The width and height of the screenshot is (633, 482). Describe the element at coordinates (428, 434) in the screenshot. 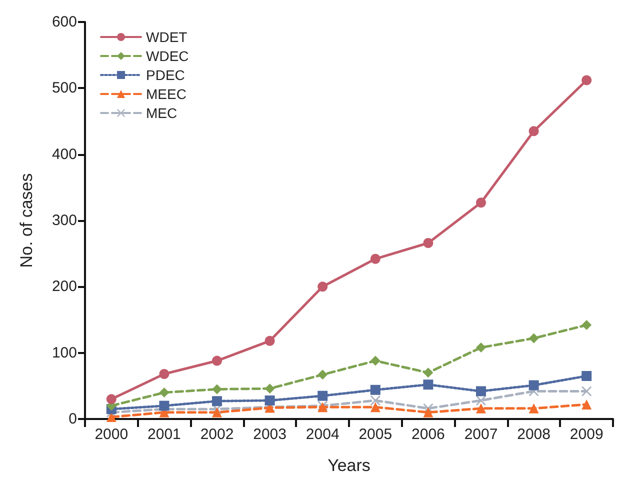

I see `x-tick-label: 2006` at that location.